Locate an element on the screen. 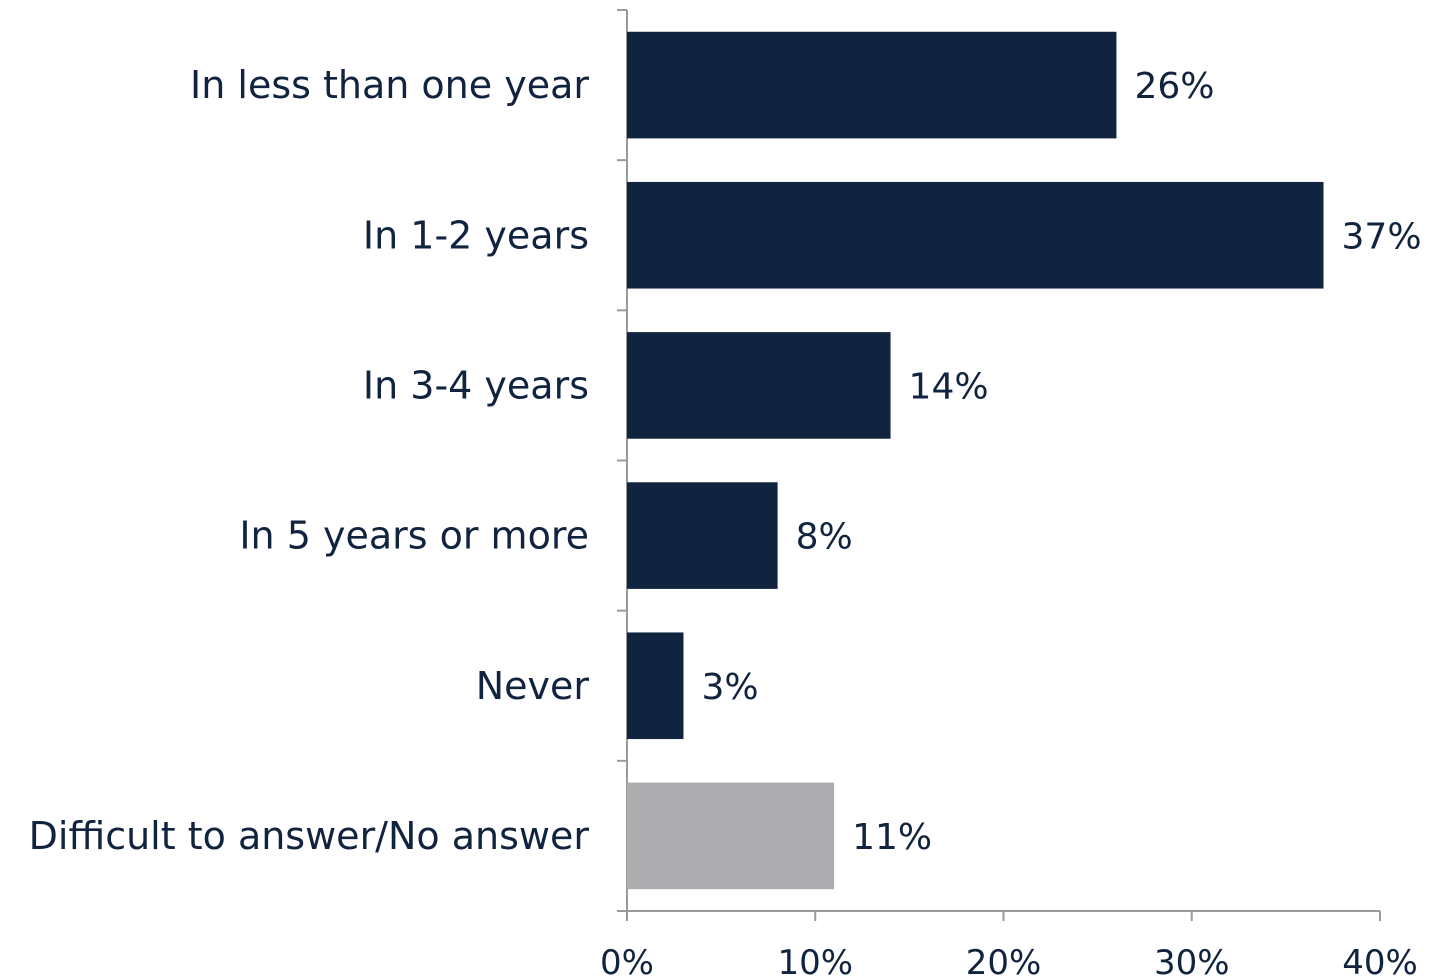 Image resolution: width=1433 pixels, height=979 pixels. bar-value-label: 11% is located at coordinates (892, 837).